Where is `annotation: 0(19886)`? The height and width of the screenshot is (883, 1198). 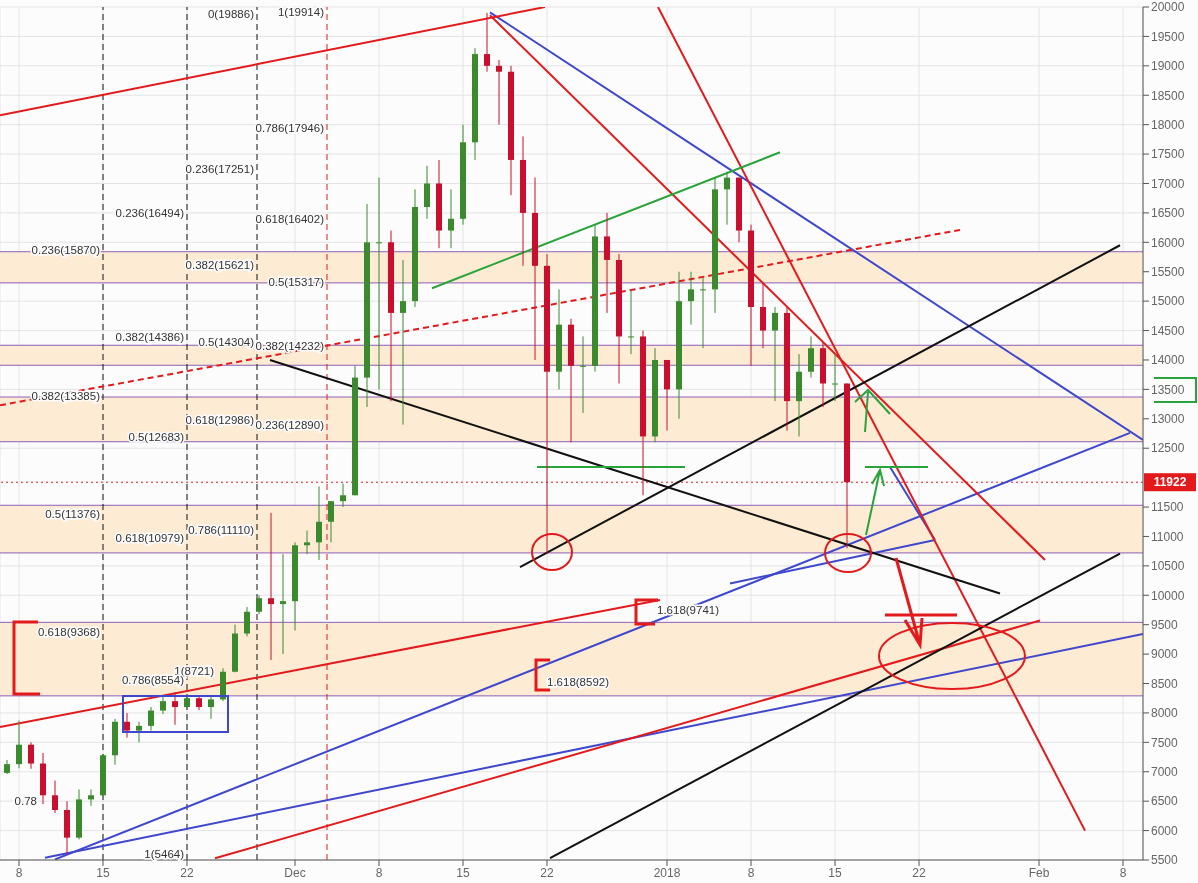
annotation: 0(19886) is located at coordinates (231, 13).